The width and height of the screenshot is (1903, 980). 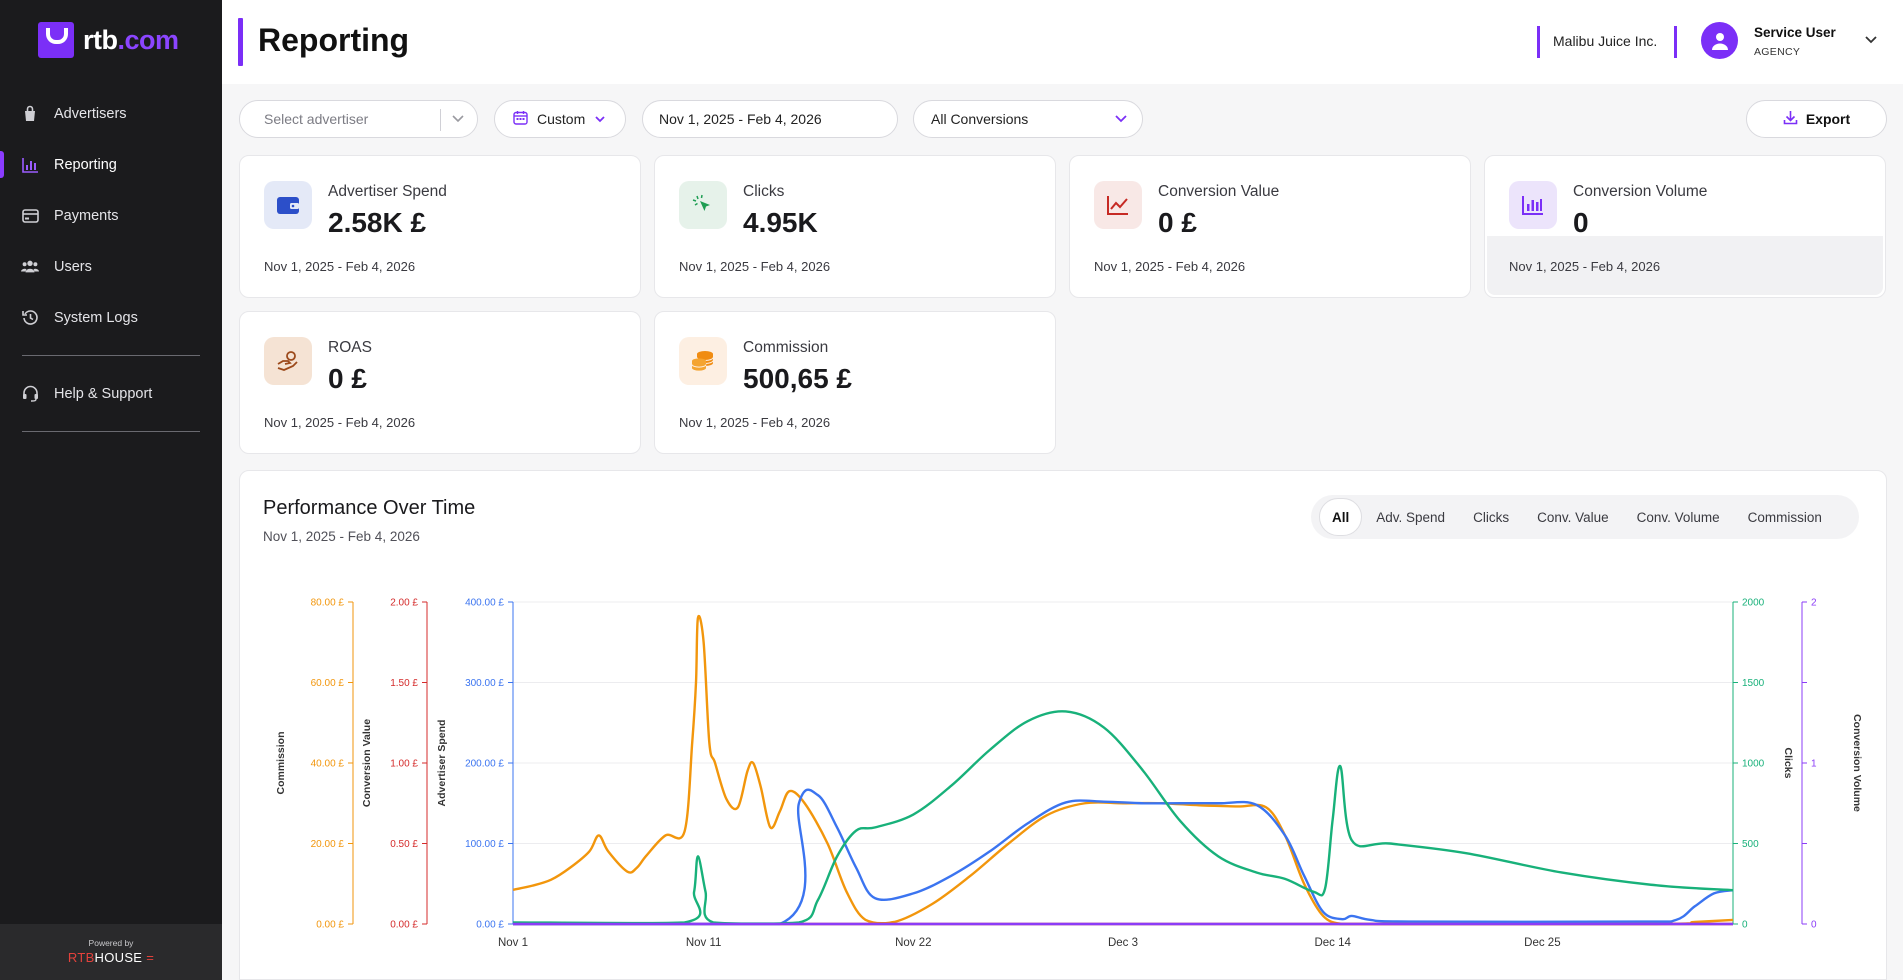 I want to click on tab-all: All, so click(x=1341, y=517).